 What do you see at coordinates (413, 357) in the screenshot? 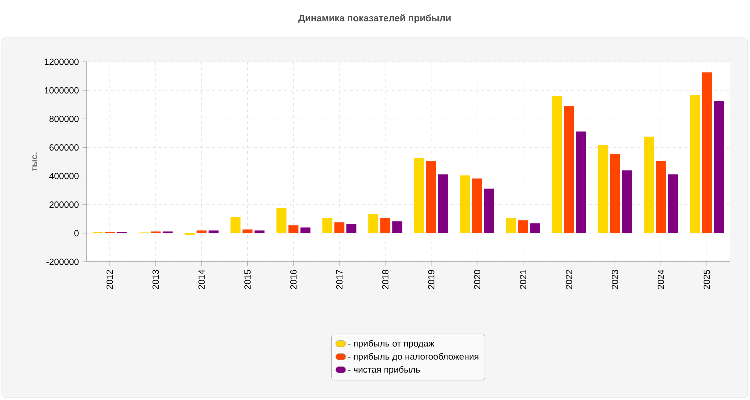
I see `legend-label: - прибыль до налогообложения` at bounding box center [413, 357].